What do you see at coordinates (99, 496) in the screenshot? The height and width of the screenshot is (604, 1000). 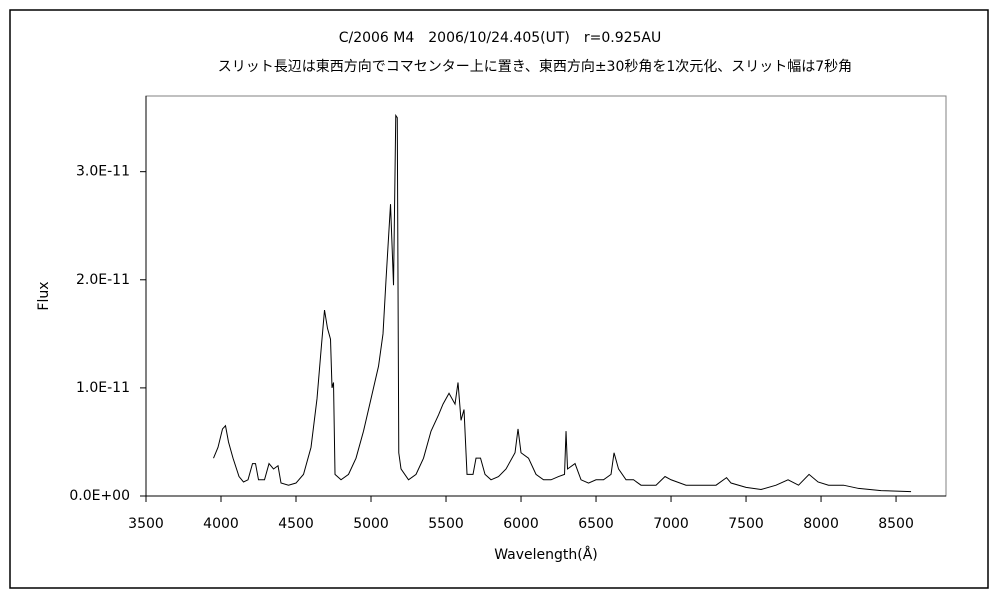 I see `y-tick-label: 0.0E+00` at bounding box center [99, 496].